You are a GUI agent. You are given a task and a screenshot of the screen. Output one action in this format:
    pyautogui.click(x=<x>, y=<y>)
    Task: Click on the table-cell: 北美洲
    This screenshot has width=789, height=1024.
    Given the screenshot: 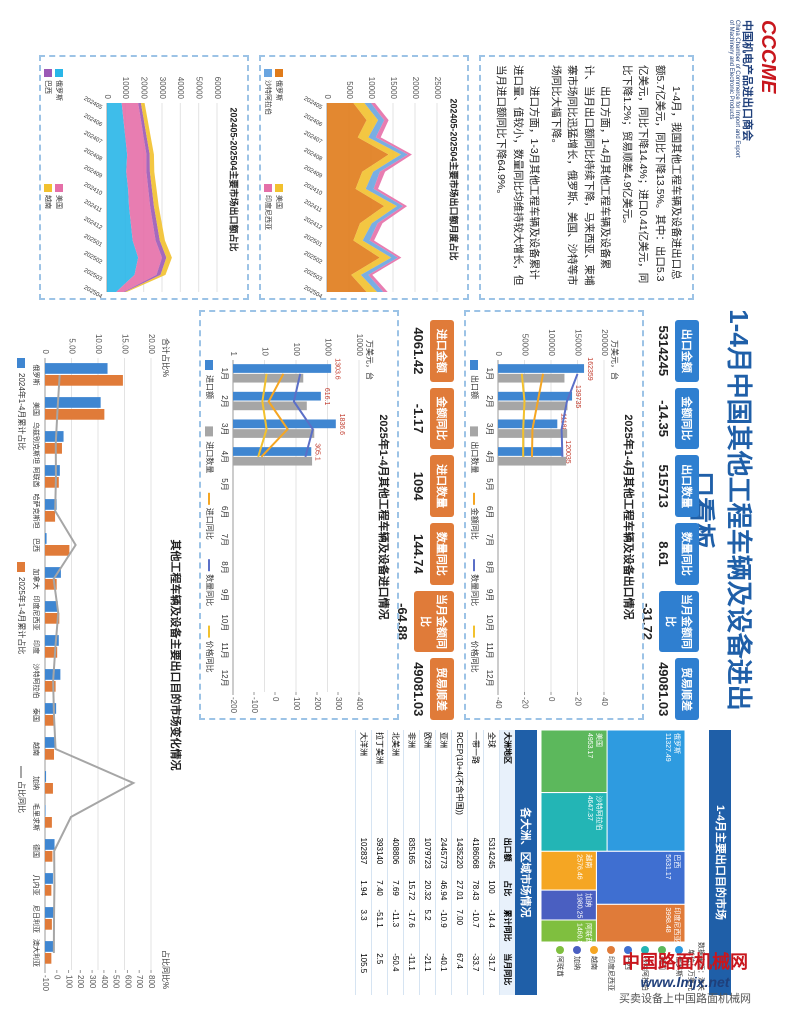 What is the action you would take?
    pyautogui.click(x=395, y=783)
    